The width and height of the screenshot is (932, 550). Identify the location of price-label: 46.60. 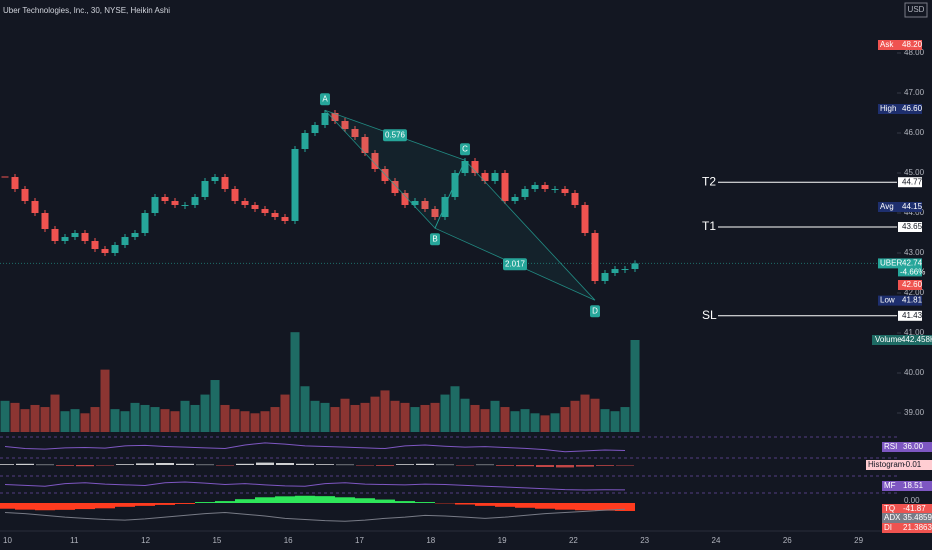
(912, 108).